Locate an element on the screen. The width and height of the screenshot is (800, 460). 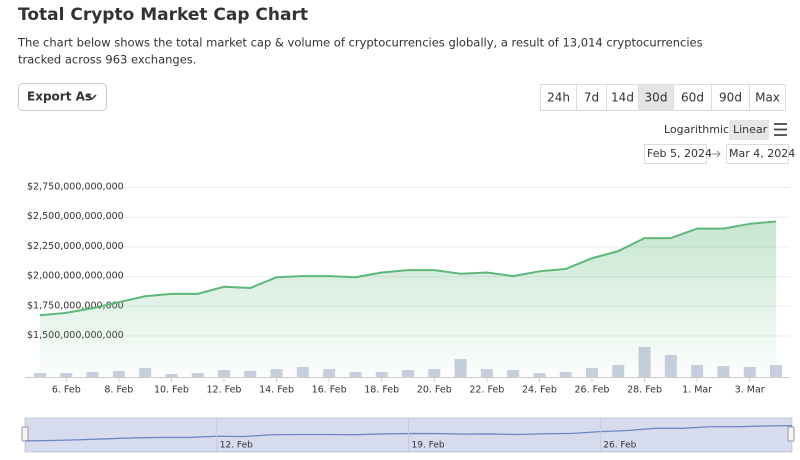
range-button-label: 24h is located at coordinates (558, 98).